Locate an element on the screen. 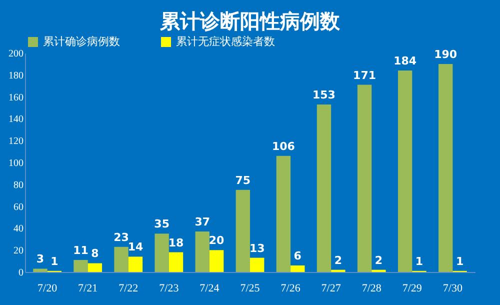  y-tick-label: 40 is located at coordinates (19, 229).